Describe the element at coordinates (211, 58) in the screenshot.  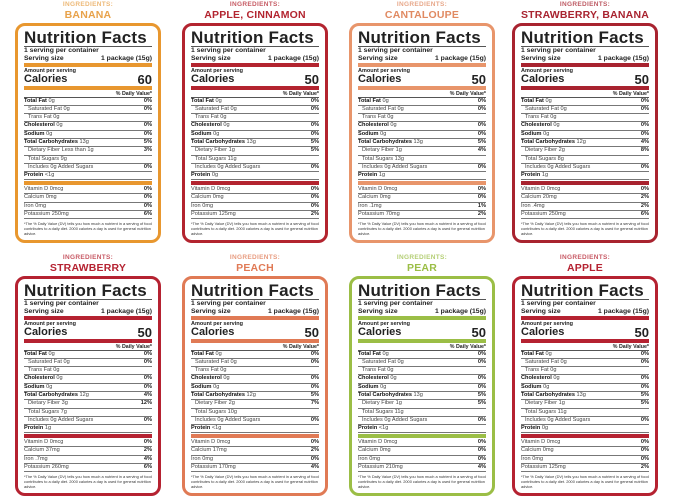
I see `serving-size-label: Serving size` at that location.